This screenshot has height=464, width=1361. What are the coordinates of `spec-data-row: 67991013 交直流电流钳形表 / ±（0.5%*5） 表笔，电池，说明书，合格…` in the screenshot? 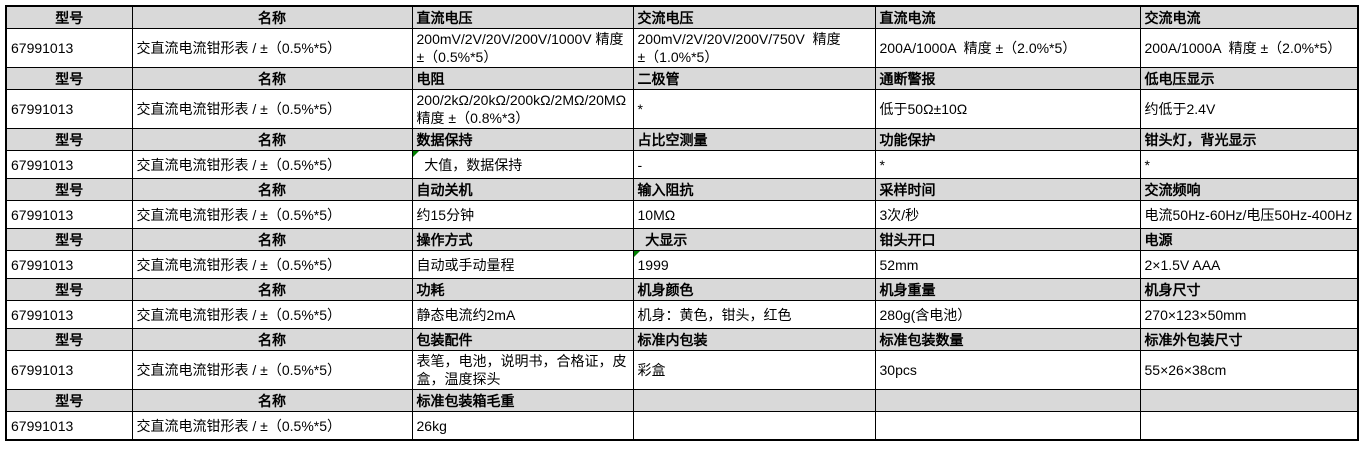 It's located at (682, 370).